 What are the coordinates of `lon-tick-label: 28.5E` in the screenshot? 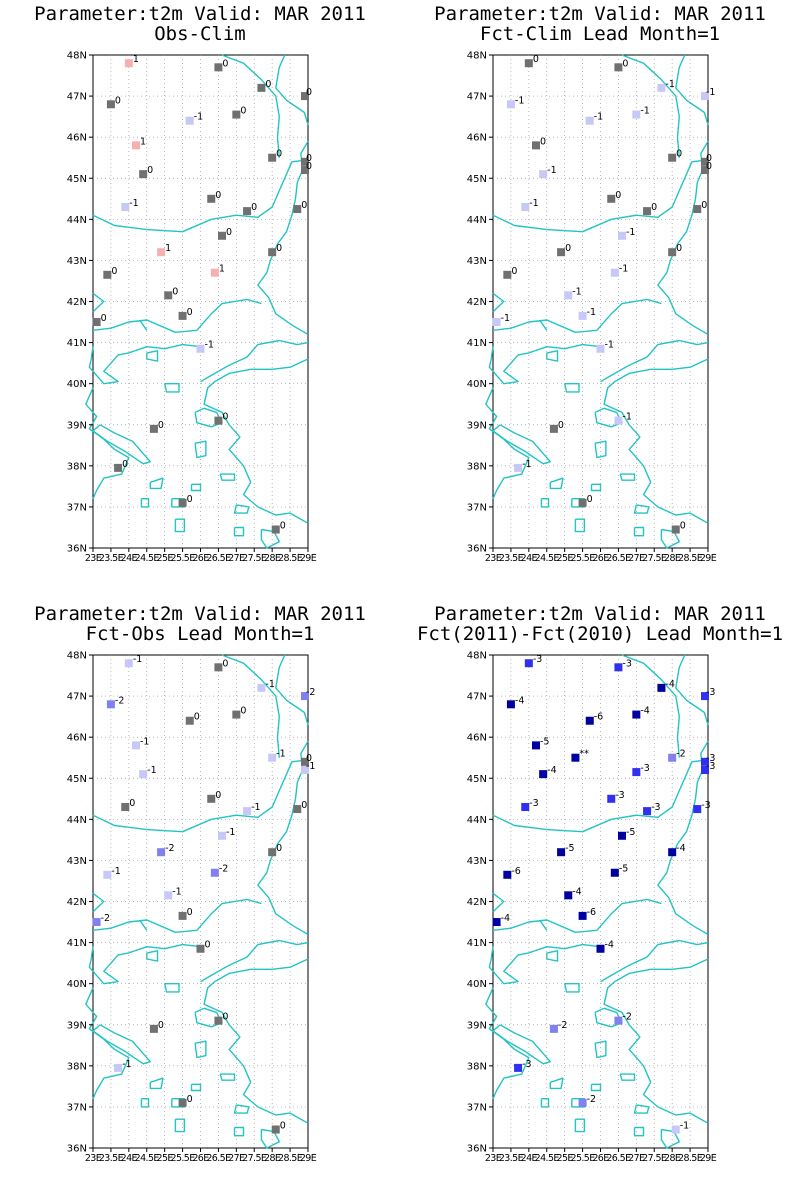 It's located at (290, 1158).